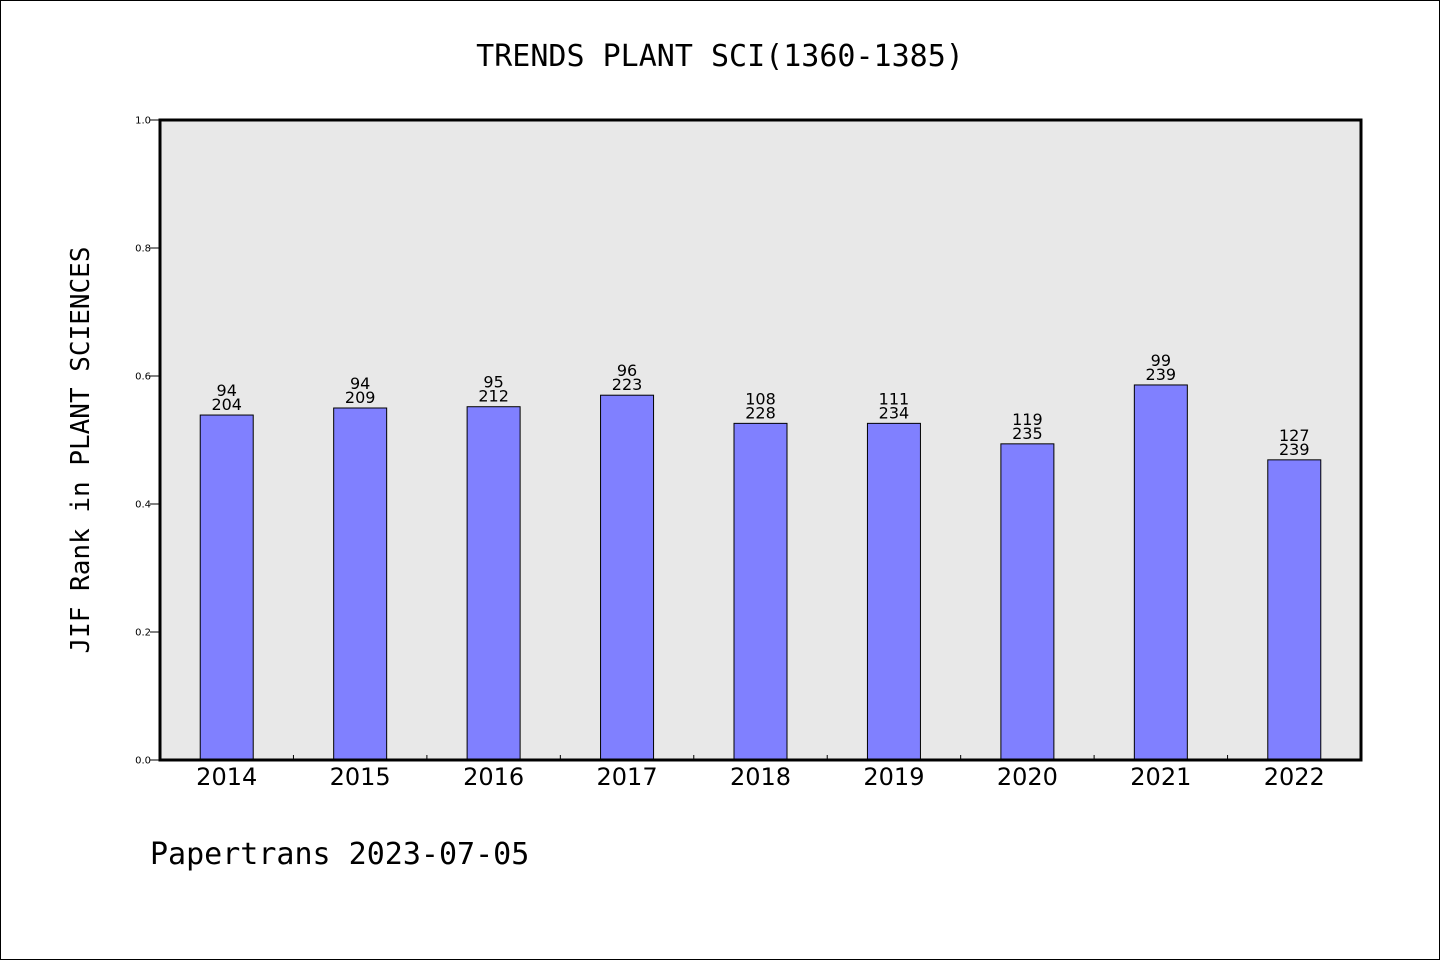  What do you see at coordinates (143, 249) in the screenshot?
I see `y-tick-label: 0.8` at bounding box center [143, 249].